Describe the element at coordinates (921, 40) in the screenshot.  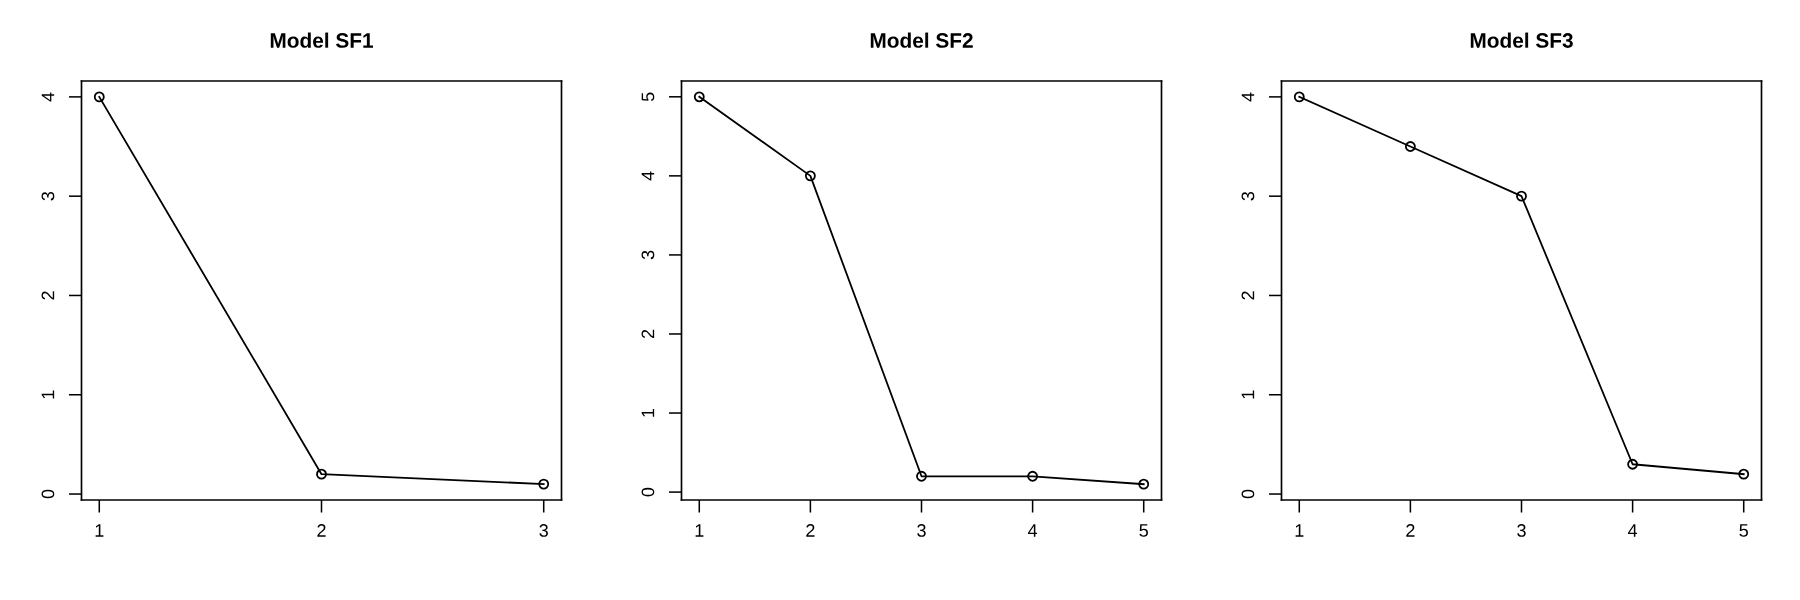
I see `chart-title: Model SF2` at that location.